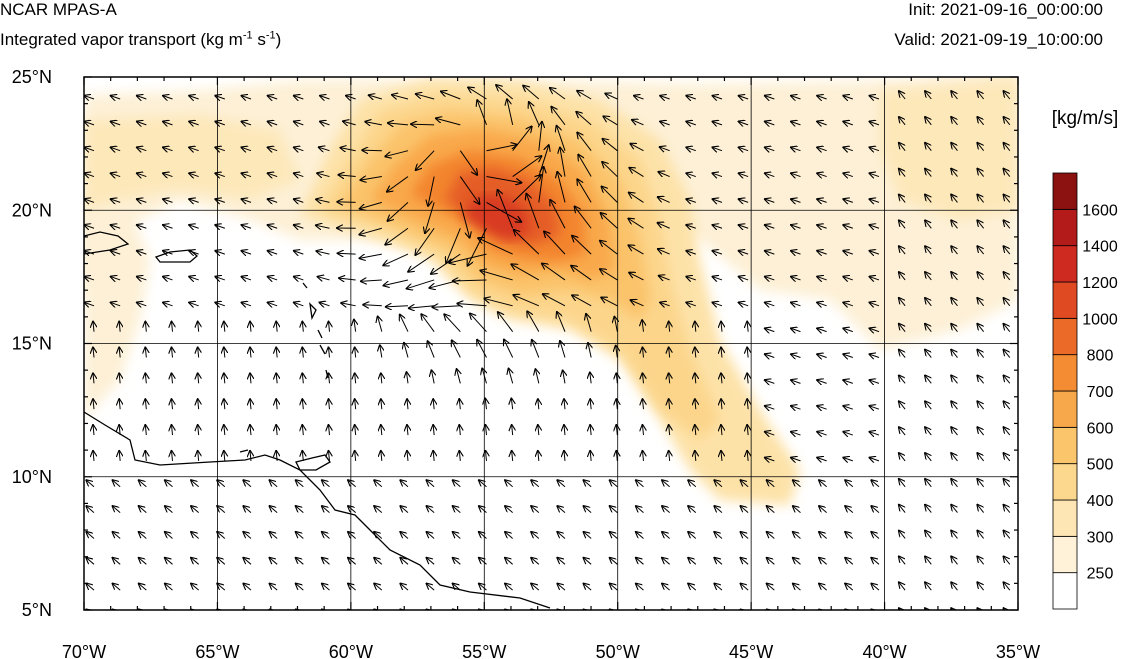 This screenshot has height=659, width=1125. I want to click on colorbar-level-label: 600, so click(1100, 428).